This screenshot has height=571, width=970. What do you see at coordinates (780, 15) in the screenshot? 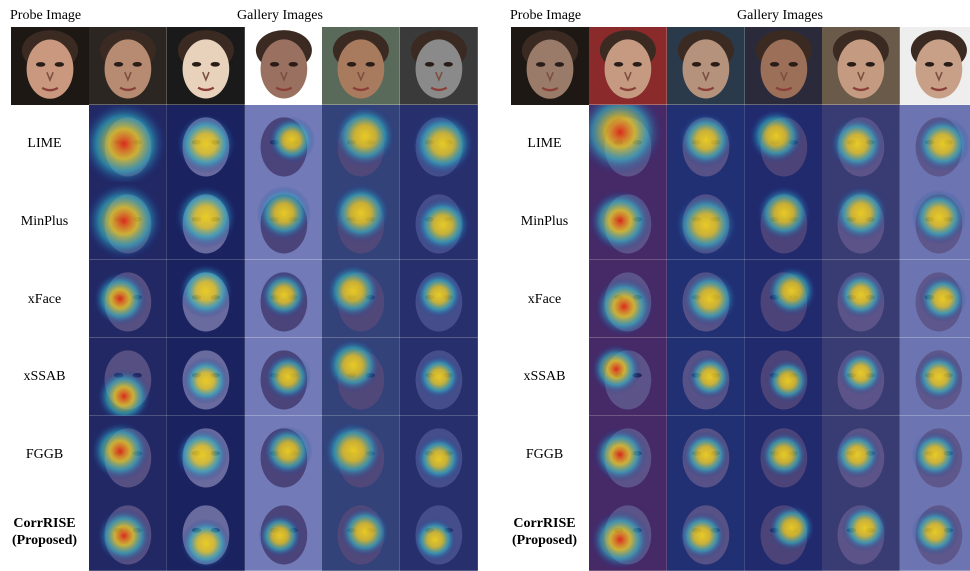
I see `gallery-images-header: Gallery Images` at bounding box center [780, 15].